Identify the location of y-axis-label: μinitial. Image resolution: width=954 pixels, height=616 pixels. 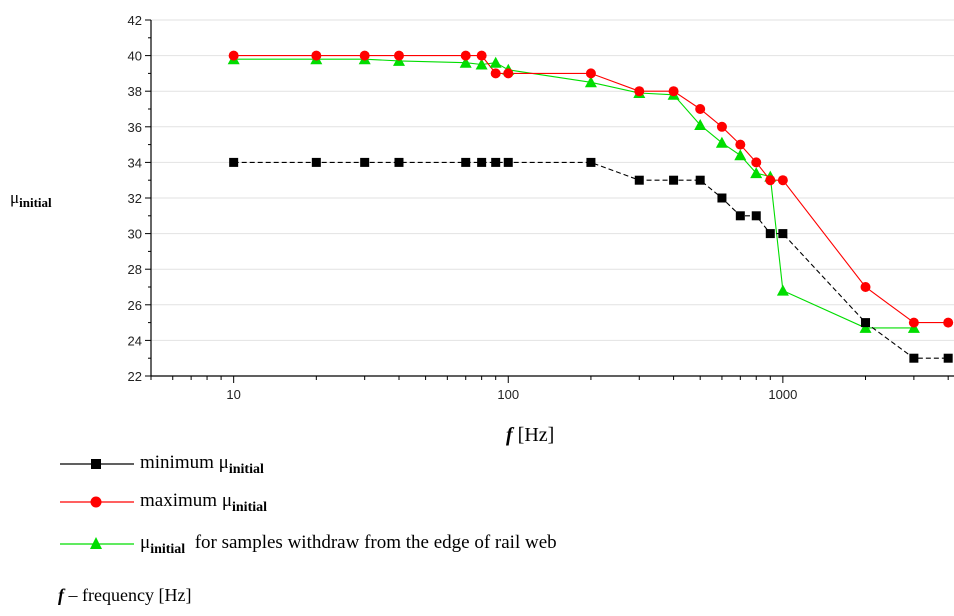
(31, 199).